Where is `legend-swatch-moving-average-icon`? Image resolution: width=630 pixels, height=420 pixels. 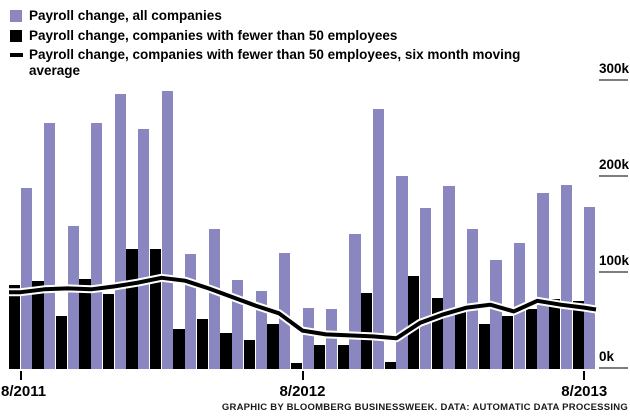 legend-swatch-moving-average-icon is located at coordinates (16, 55).